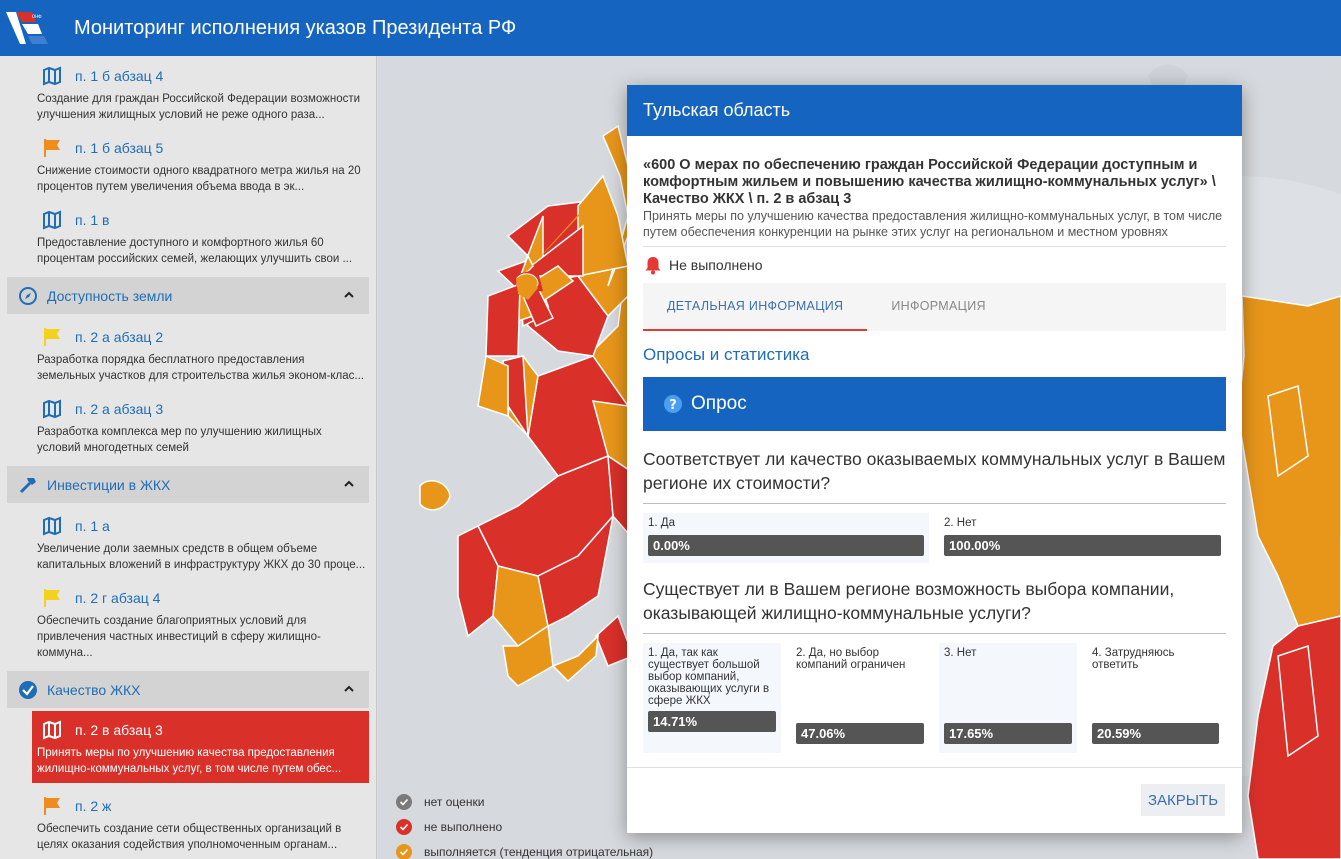 The height and width of the screenshot is (859, 1341). Describe the element at coordinates (93, 806) in the screenshot. I see `item-code: п. 2 ж` at that location.